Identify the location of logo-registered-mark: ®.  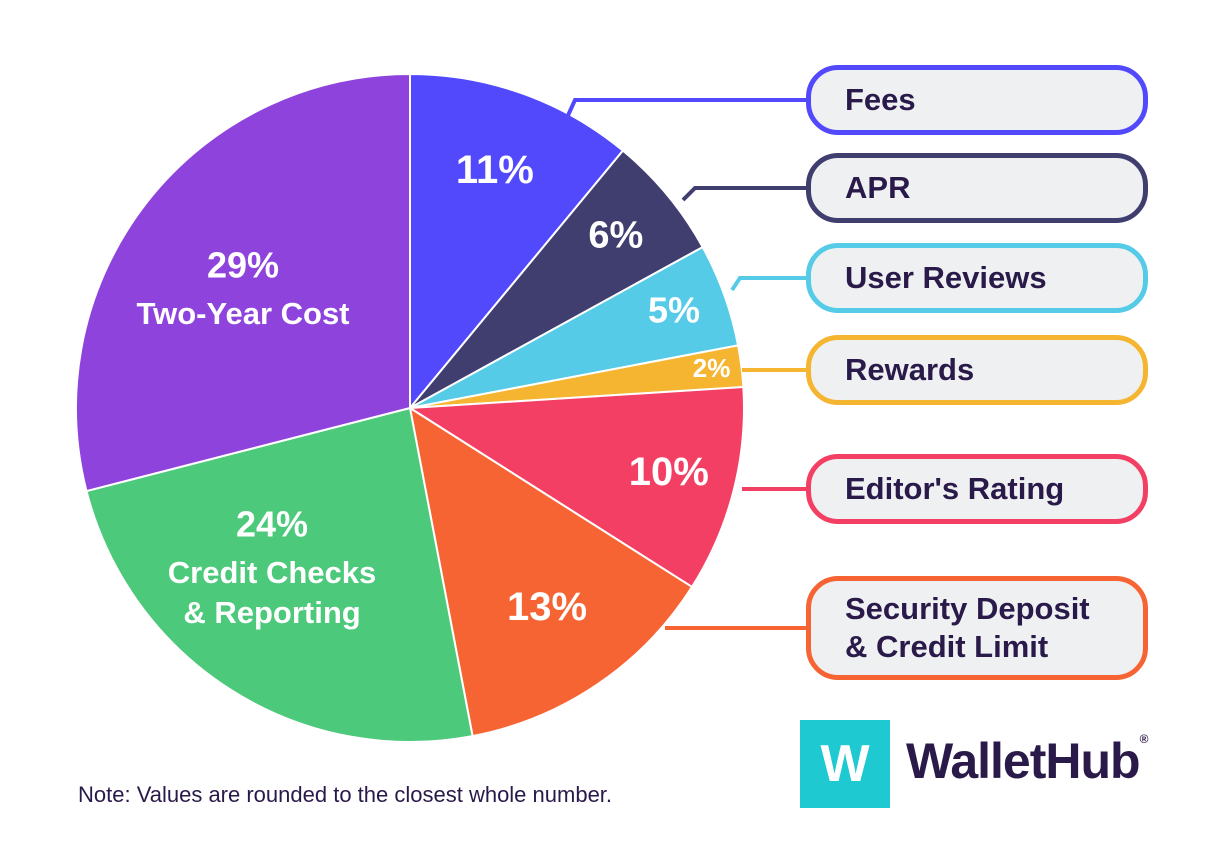
(1144, 739).